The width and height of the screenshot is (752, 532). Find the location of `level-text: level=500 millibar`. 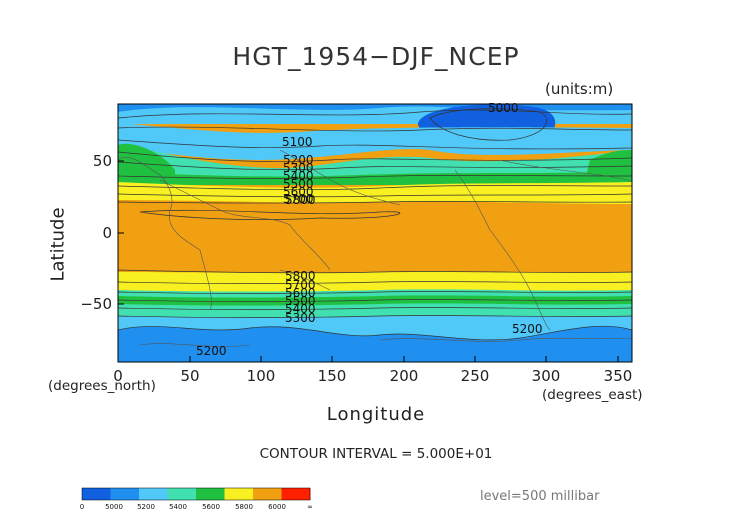

level-text: level=500 millibar is located at coordinates (540, 496).